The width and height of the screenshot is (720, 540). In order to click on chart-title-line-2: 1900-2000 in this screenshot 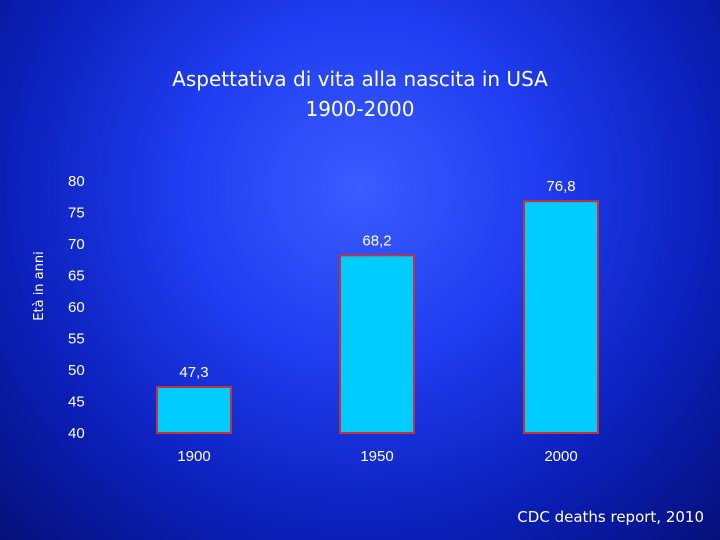, I will do `click(359, 109)`.